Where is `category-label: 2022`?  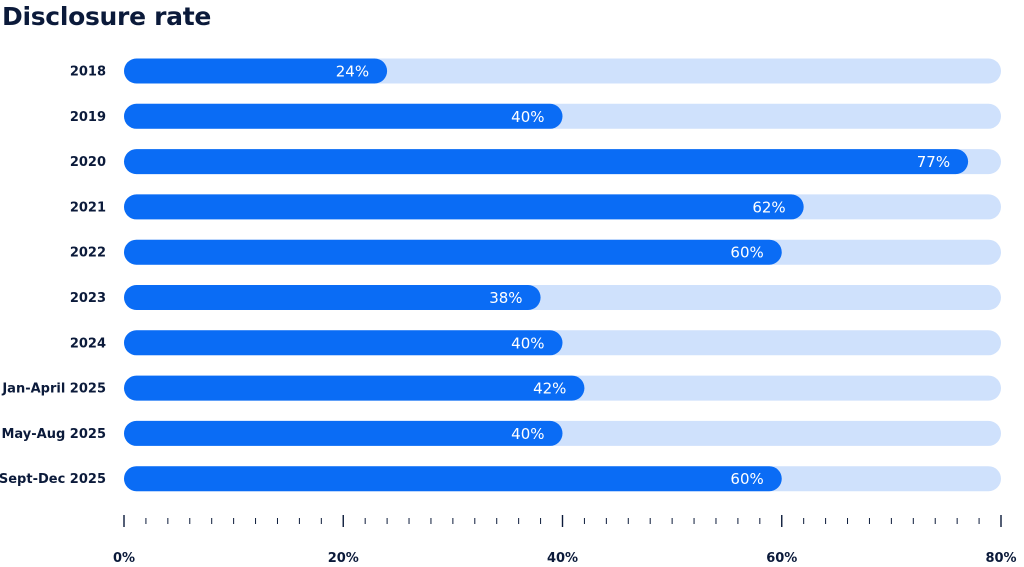
category-label: 2022 is located at coordinates (88, 253).